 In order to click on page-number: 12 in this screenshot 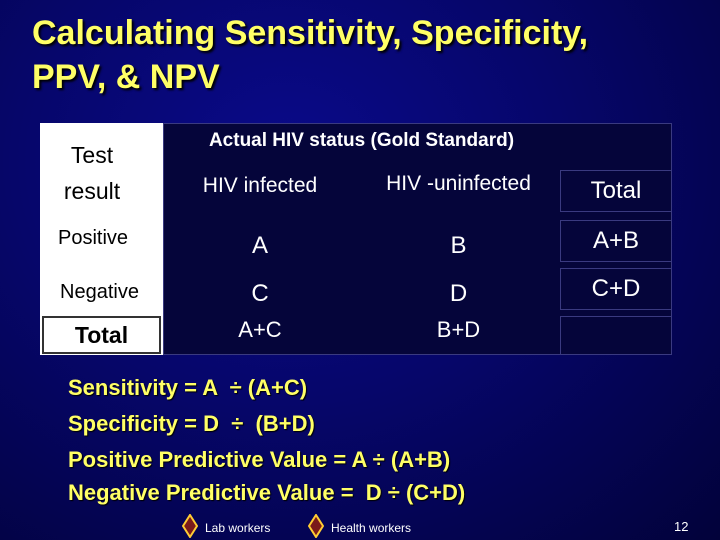, I will do `click(681, 526)`.